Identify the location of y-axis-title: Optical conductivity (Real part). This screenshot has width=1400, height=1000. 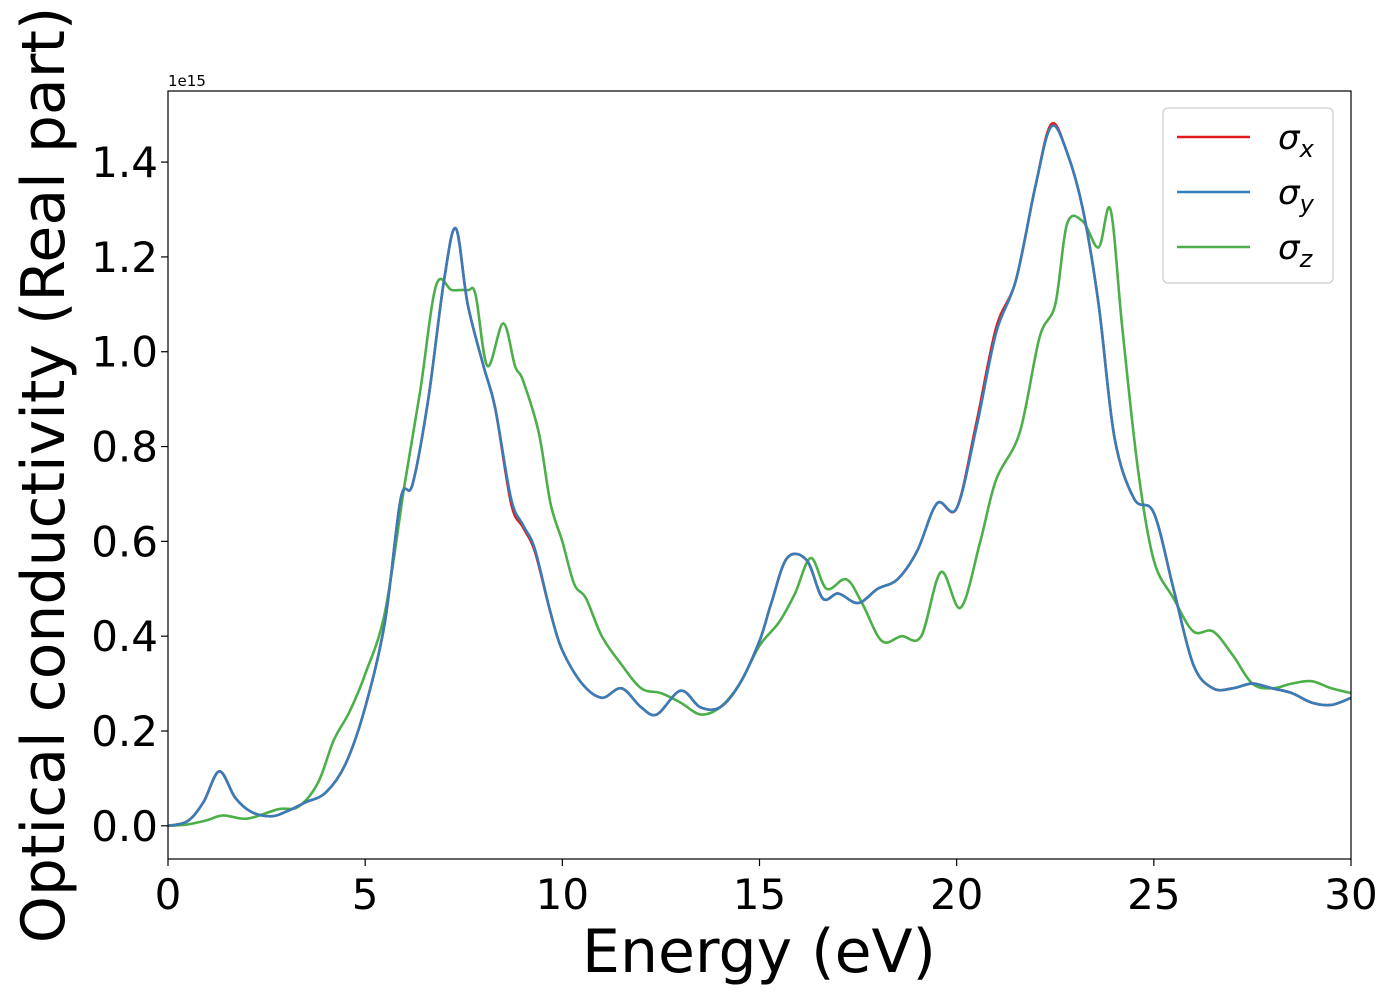
(44, 475).